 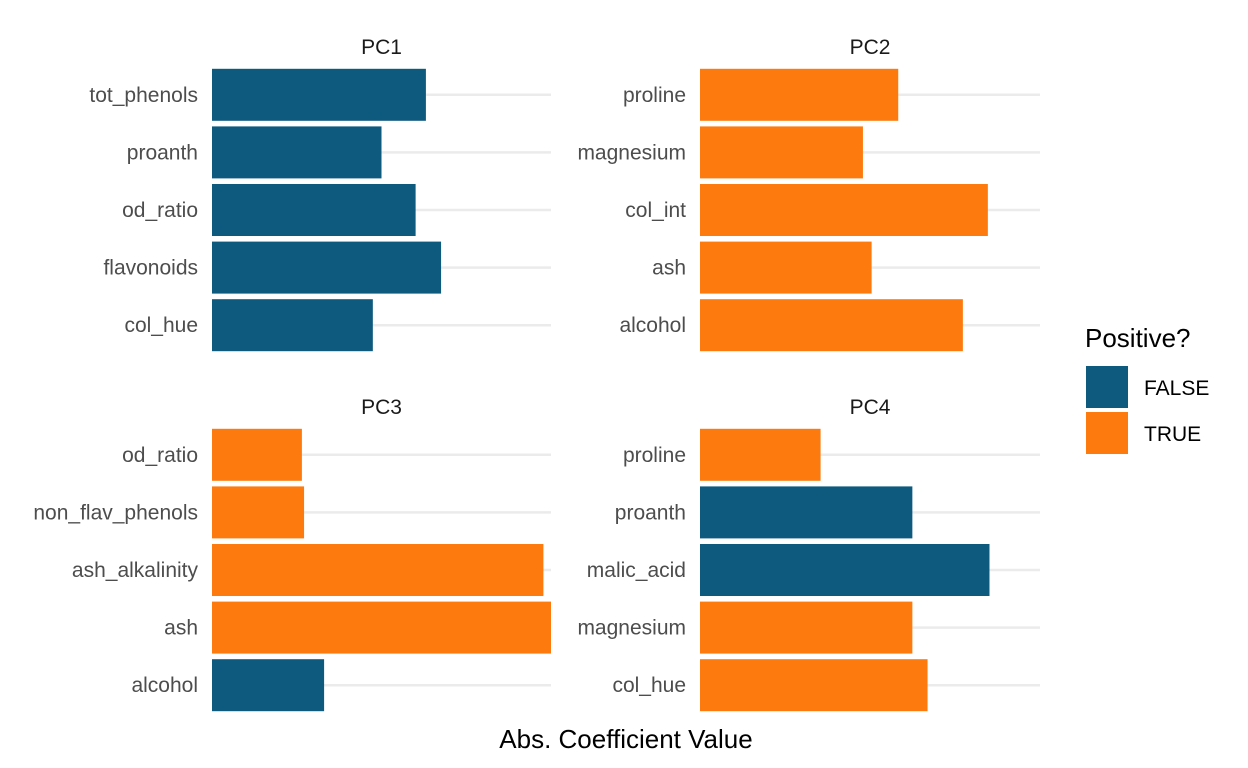 What do you see at coordinates (1107, 387) in the screenshot?
I see `legend-key-false` at bounding box center [1107, 387].